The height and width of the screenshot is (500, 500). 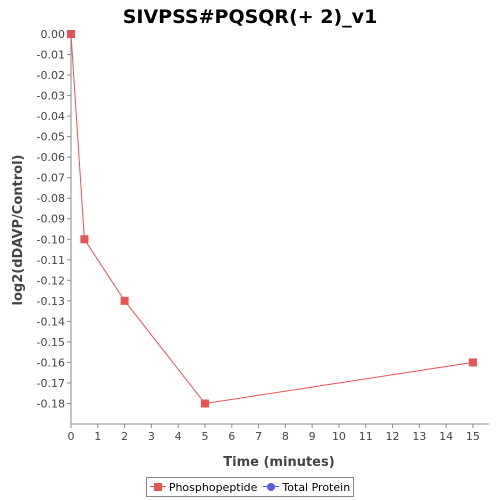 What do you see at coordinates (51, 239) in the screenshot?
I see `y-tick-label: -0.10` at bounding box center [51, 239].